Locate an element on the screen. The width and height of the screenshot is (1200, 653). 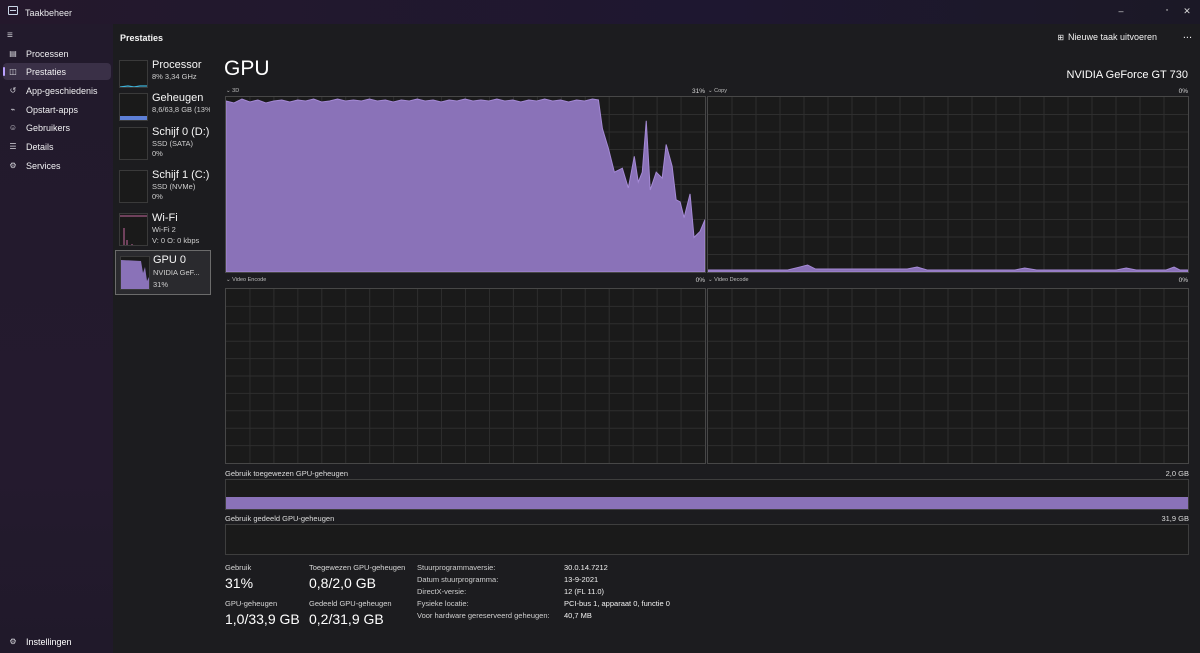
new-task-label: Nieuwe taak uitvoeren is located at coordinates (1112, 37).